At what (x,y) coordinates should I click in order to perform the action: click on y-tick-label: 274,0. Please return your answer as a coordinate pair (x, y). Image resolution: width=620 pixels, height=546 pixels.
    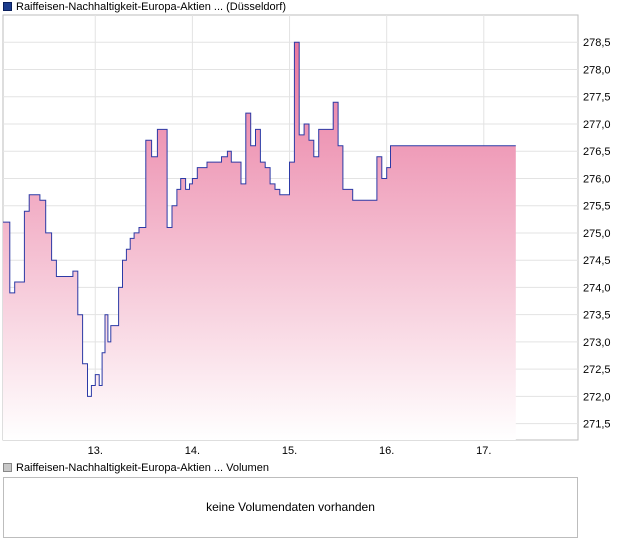
    Looking at the image, I should click on (597, 288).